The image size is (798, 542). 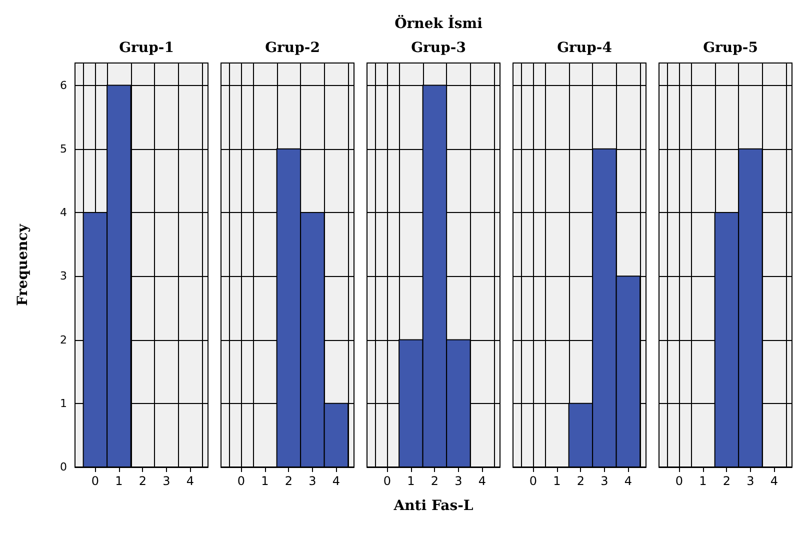 What do you see at coordinates (63, 85) in the screenshot?
I see `y-tick-label: 6` at bounding box center [63, 85].